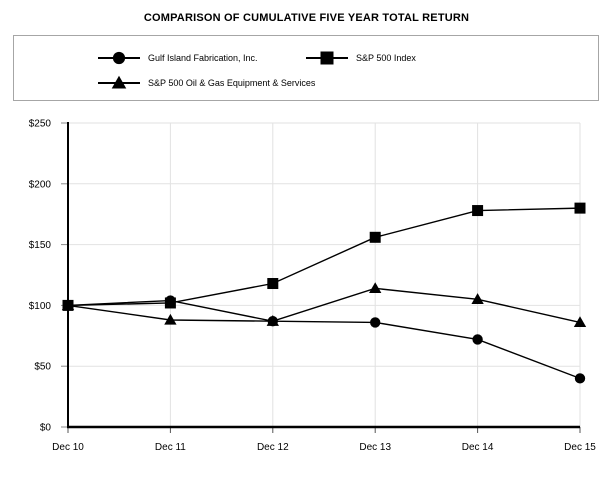 This screenshot has width=613, height=480. What do you see at coordinates (273, 447) in the screenshot?
I see `x-tick-label: Dec 12` at bounding box center [273, 447].